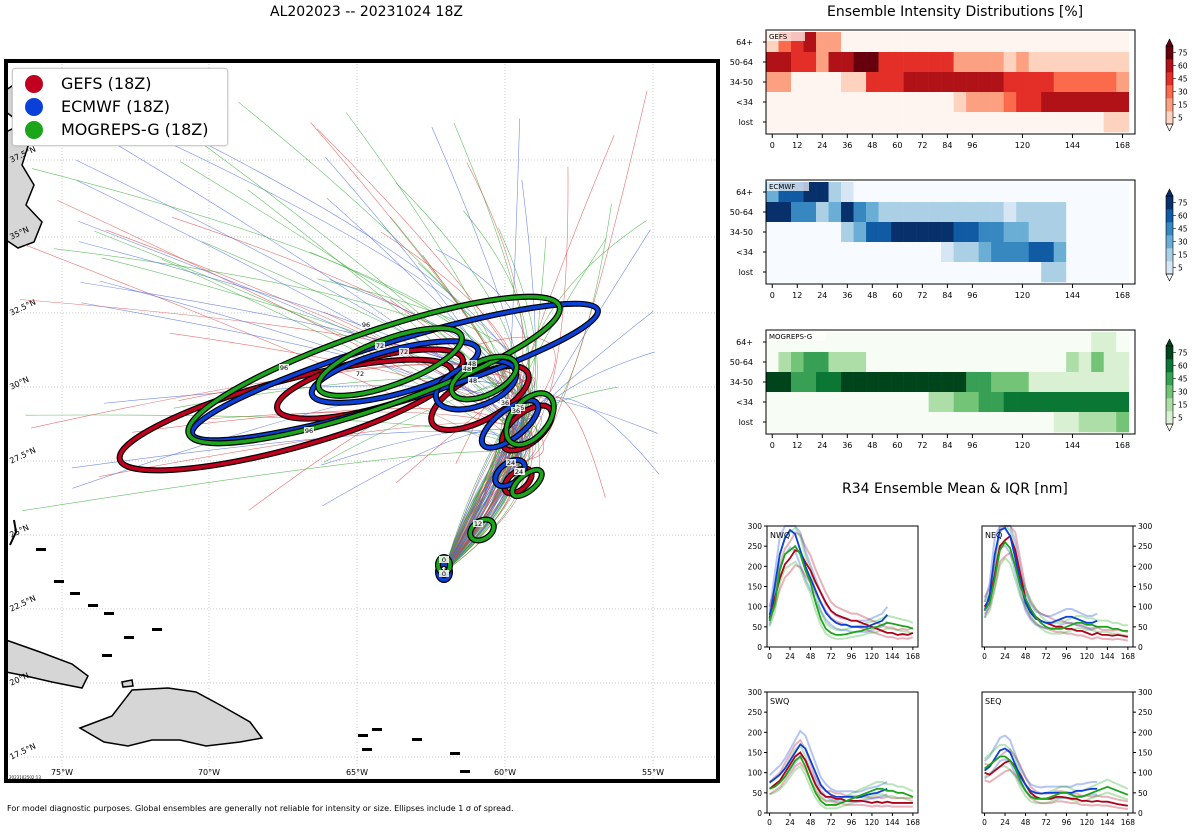 The image size is (1200, 840). Describe the element at coordinates (1180, 118) in the screenshot. I see `colorbar-tick-label: 5` at that location.